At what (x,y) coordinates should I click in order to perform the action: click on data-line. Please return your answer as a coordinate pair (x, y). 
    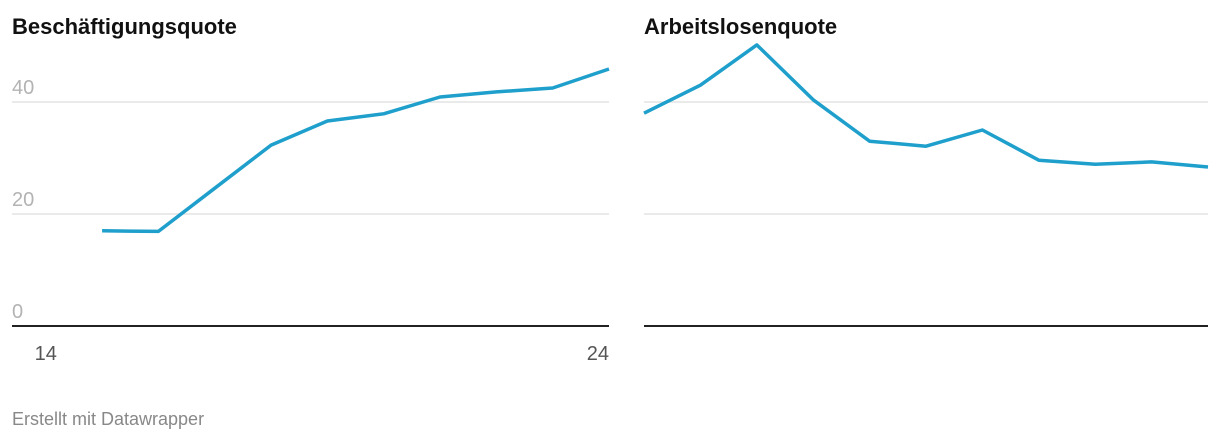
    Looking at the image, I should click on (926, 106).